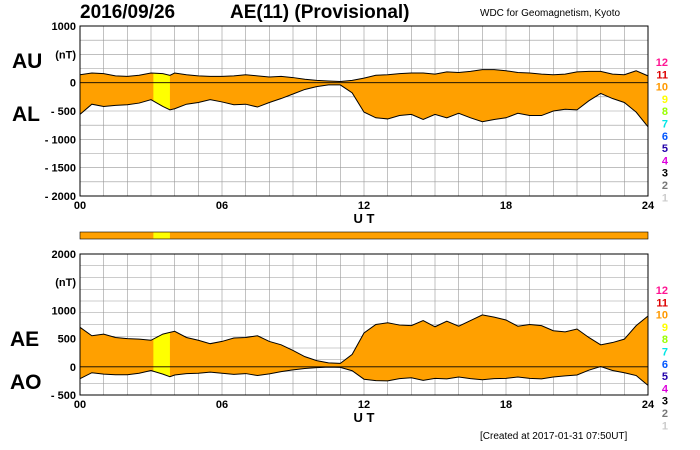  I want to click on y-tick-label: - 1500, so click(60, 169).